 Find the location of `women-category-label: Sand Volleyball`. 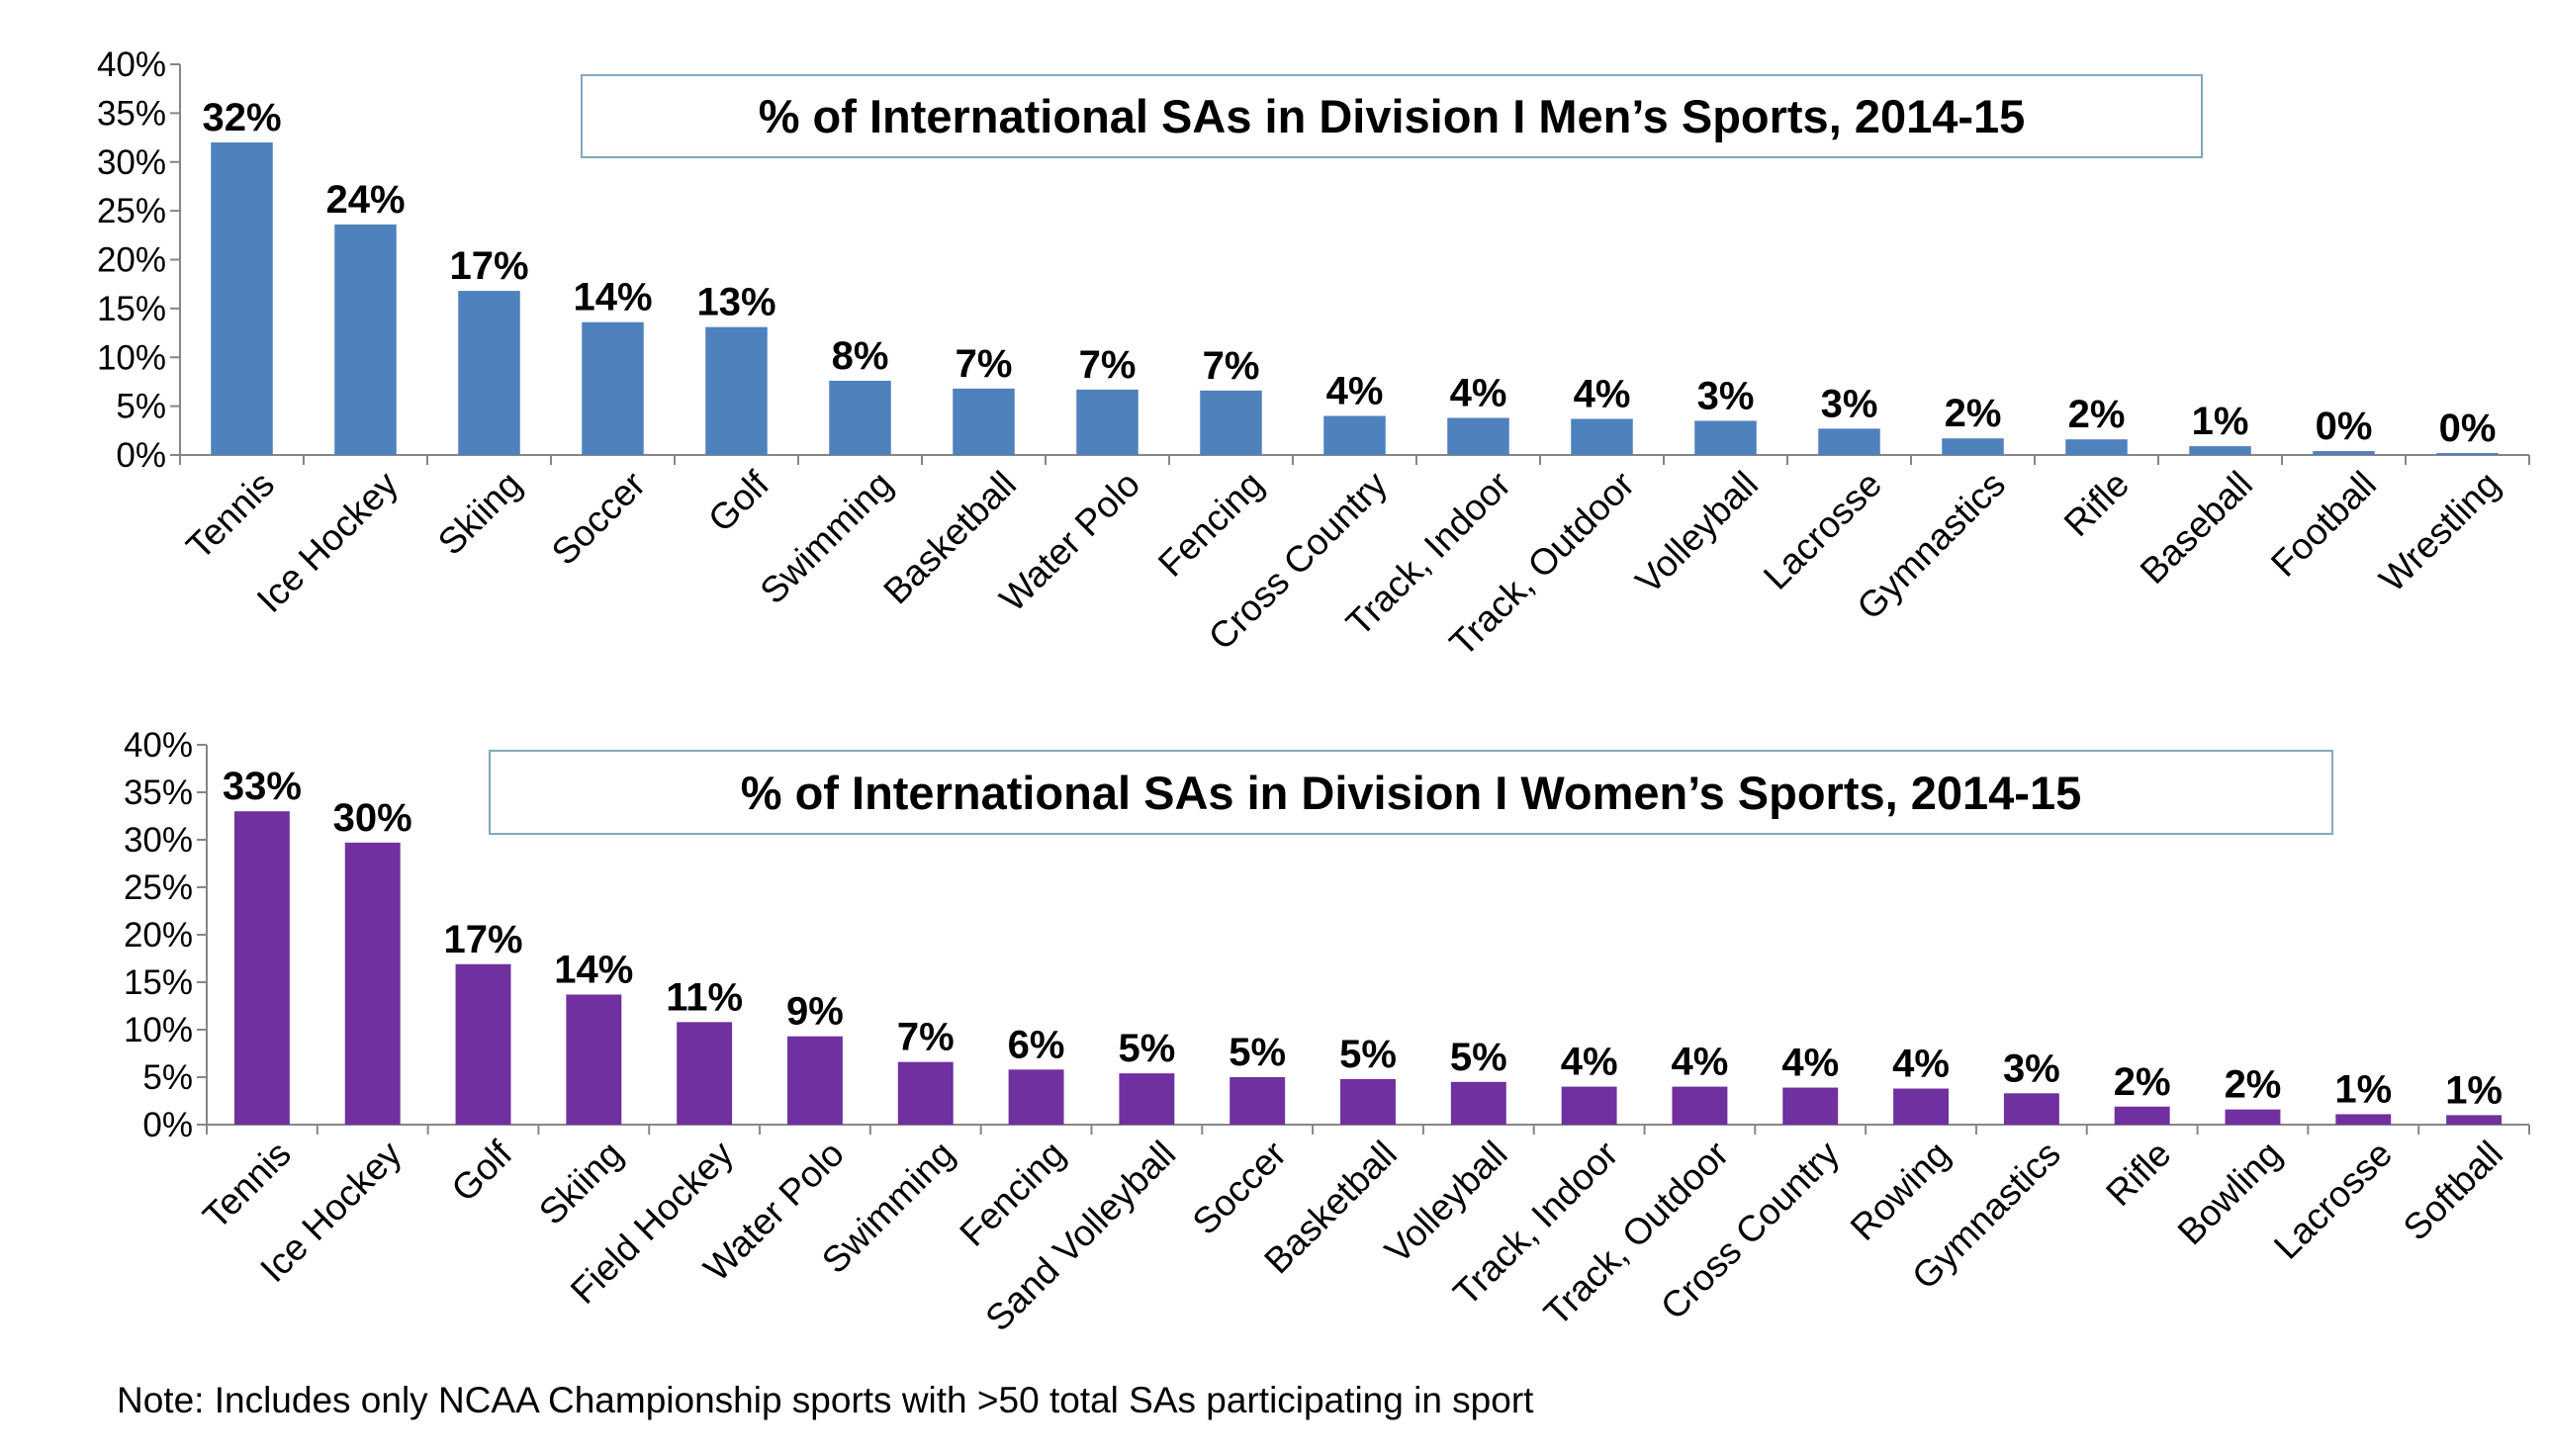

women-category-label: Sand Volleyball is located at coordinates (1080, 1236).